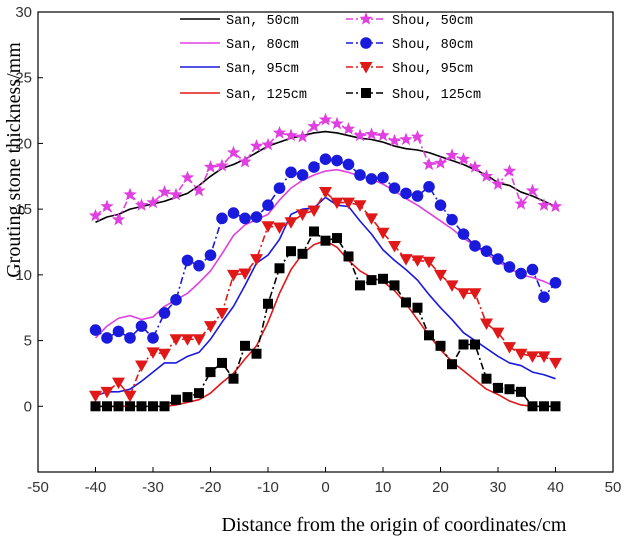 This screenshot has height=539, width=624. What do you see at coordinates (96, 487) in the screenshot?
I see `x-tick-label: -40` at bounding box center [96, 487].